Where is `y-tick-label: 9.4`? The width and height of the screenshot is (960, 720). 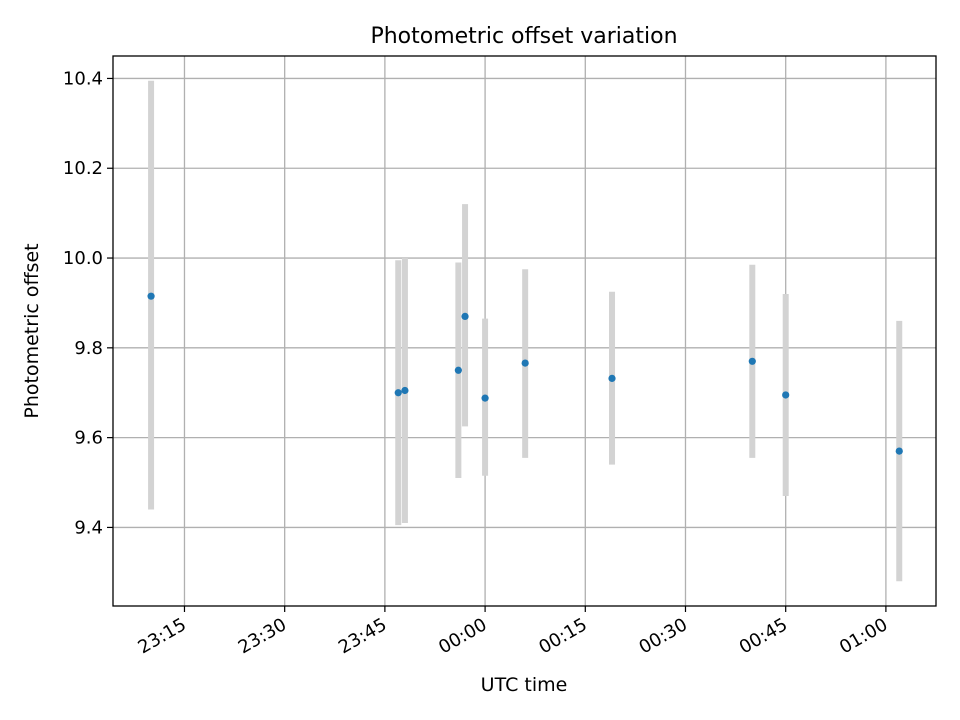 y-tick-label: 9.4 is located at coordinates (88, 527).